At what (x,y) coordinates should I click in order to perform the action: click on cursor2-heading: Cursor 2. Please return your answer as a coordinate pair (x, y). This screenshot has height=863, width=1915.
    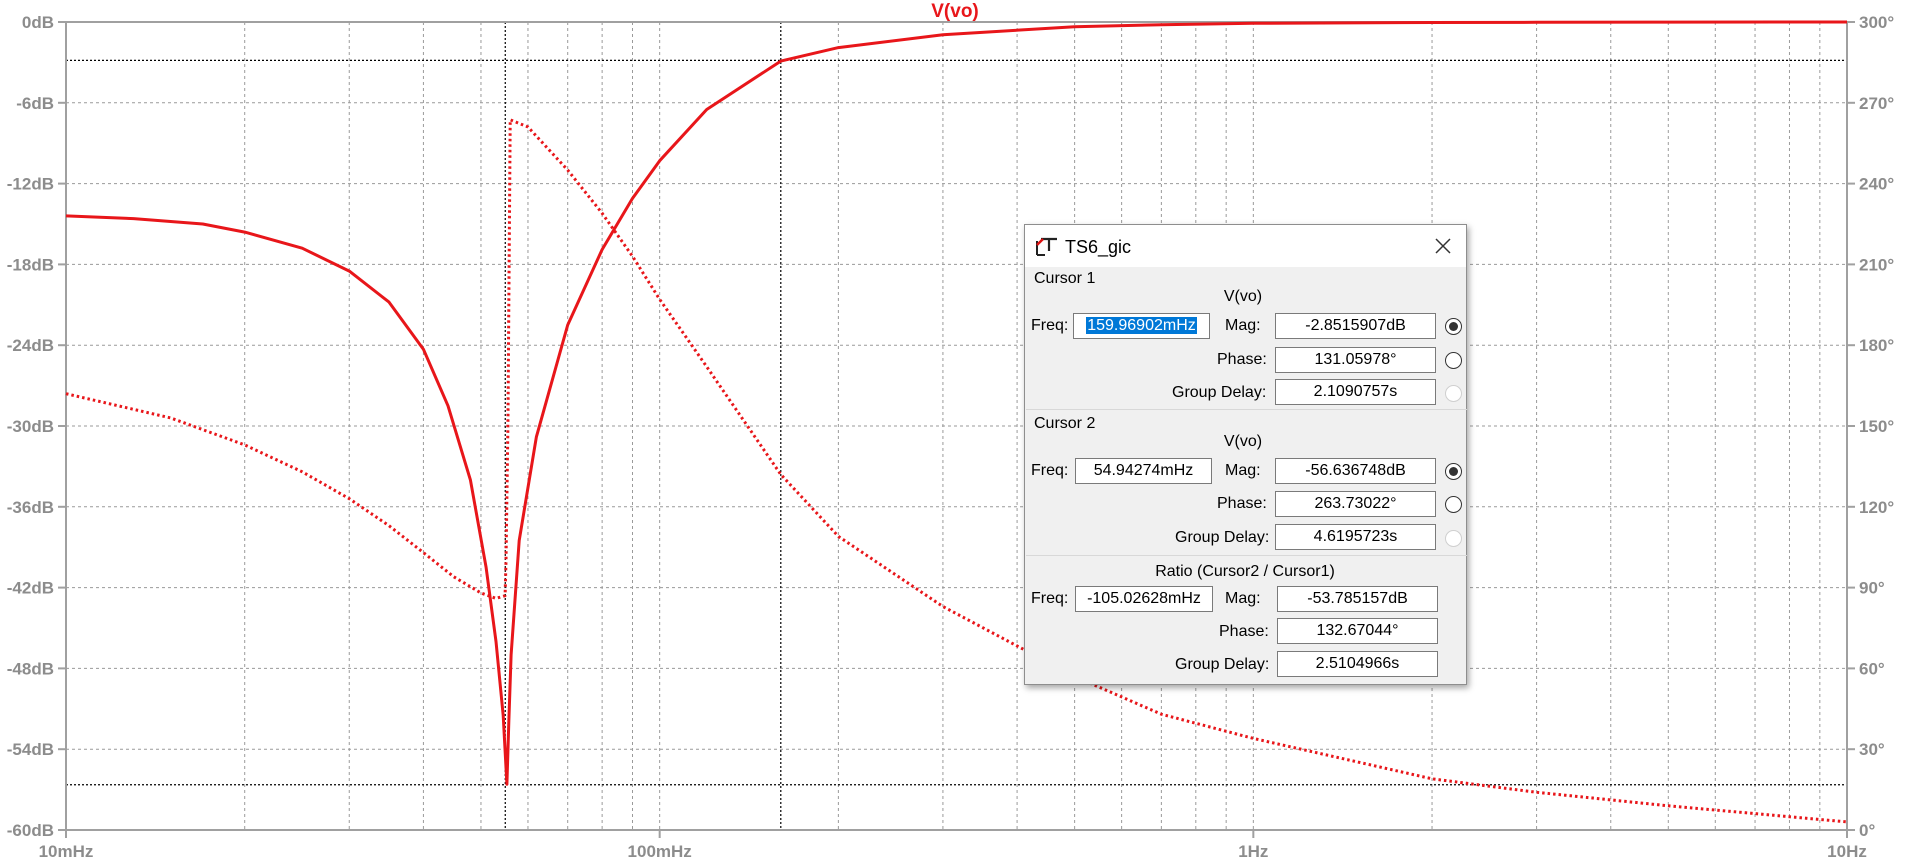
    Looking at the image, I should click on (1065, 423).